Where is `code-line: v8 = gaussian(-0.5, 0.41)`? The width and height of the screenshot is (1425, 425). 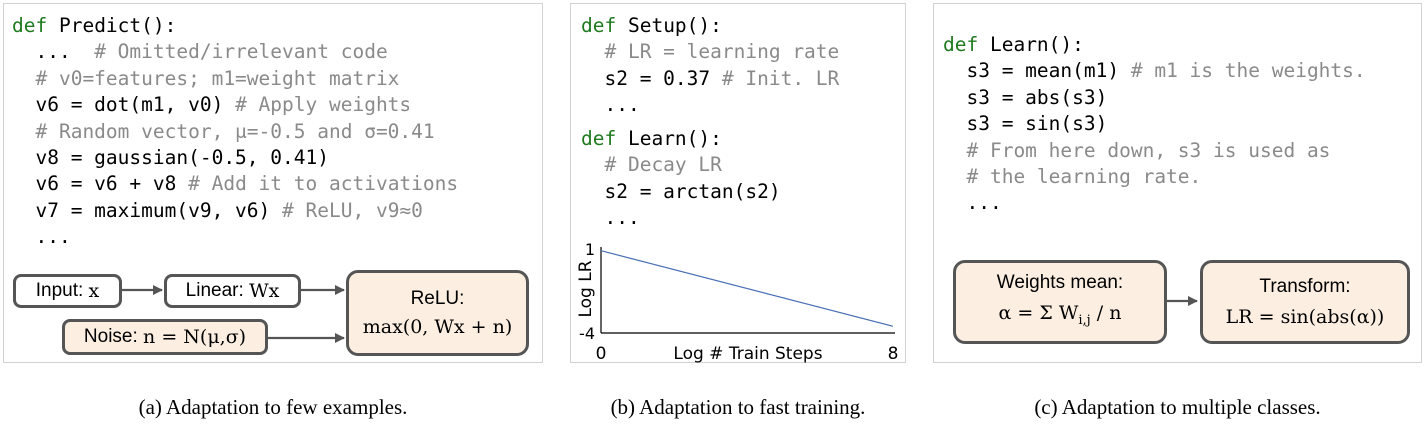 code-line: v8 = gaussian(-0.5, 0.41) is located at coordinates (235, 158).